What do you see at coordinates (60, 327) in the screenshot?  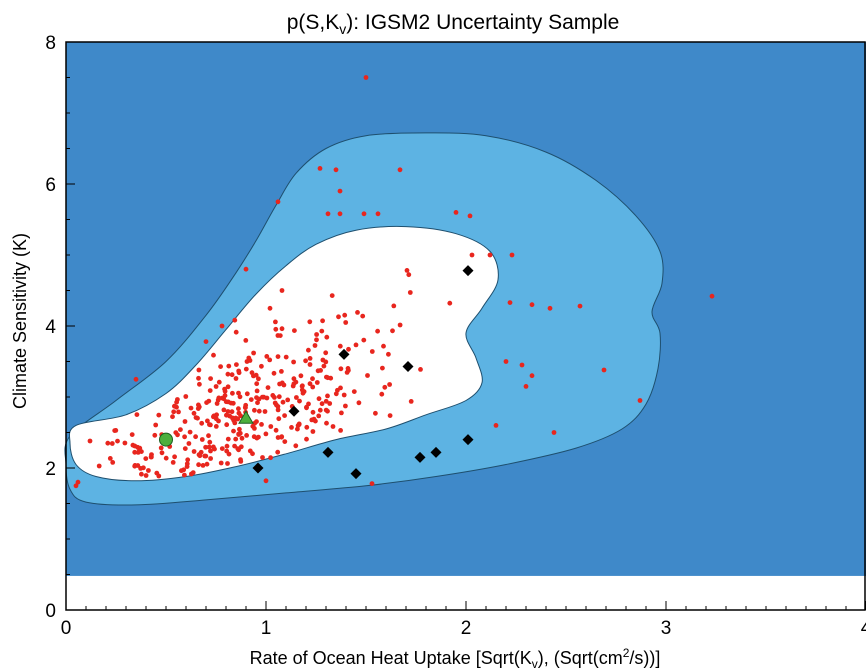 I see `y-axis: 0 2 4 6 8` at bounding box center [60, 327].